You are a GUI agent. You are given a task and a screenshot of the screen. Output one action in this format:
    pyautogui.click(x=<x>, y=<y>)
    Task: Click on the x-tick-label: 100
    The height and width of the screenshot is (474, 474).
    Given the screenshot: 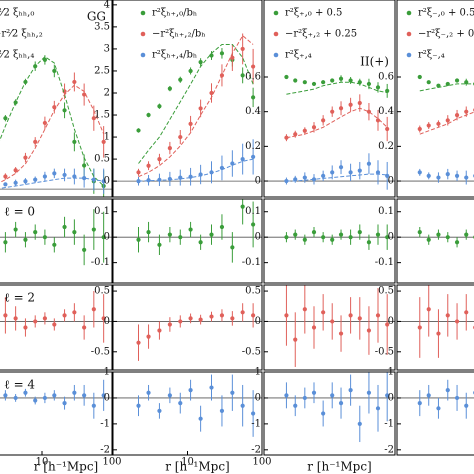 What is the action you would take?
    pyautogui.click(x=261, y=462)
    